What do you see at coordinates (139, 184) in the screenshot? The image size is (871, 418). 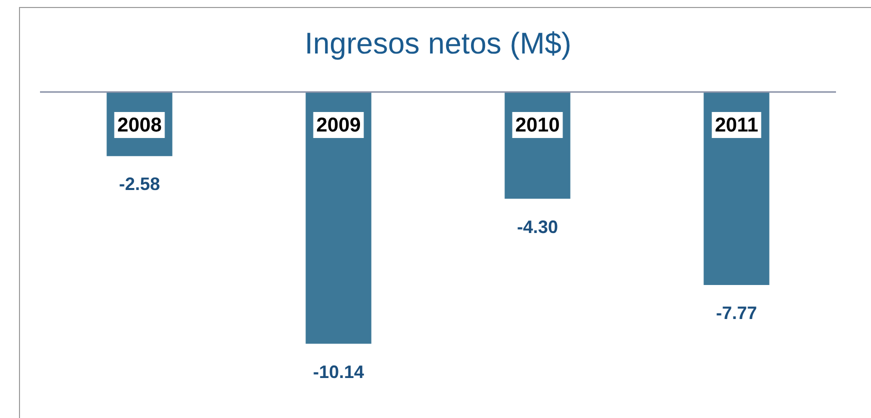 I see `data-label: -2.58` at bounding box center [139, 184].